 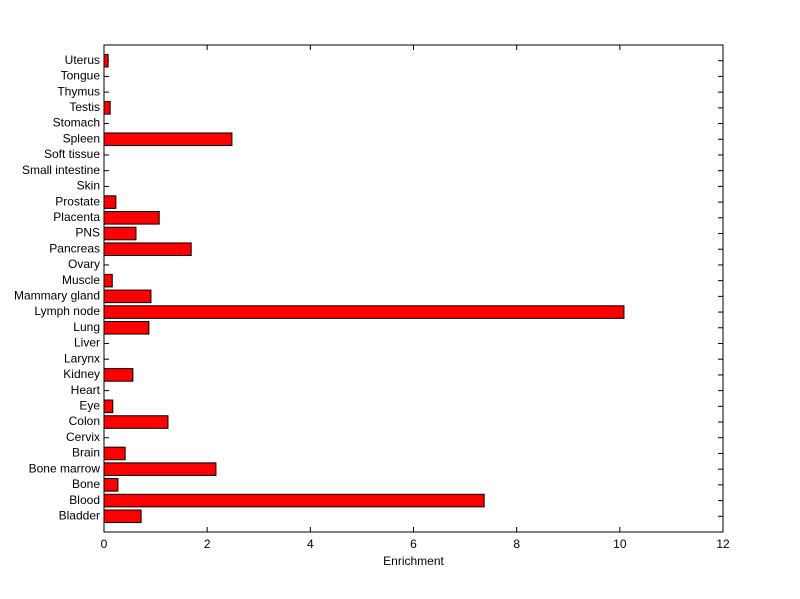 I want to click on y-tick-label: Cervix, so click(x=83, y=437).